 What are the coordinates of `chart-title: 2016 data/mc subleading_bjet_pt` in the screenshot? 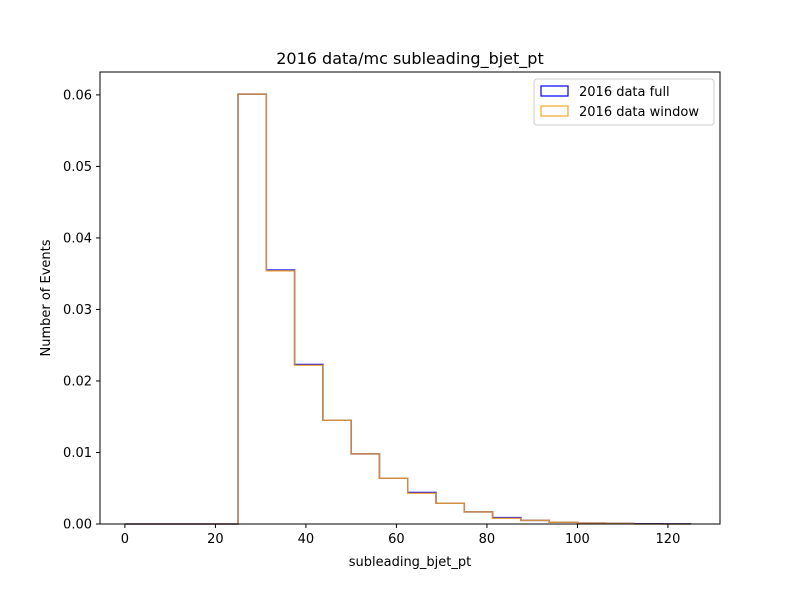 It's located at (409, 59).